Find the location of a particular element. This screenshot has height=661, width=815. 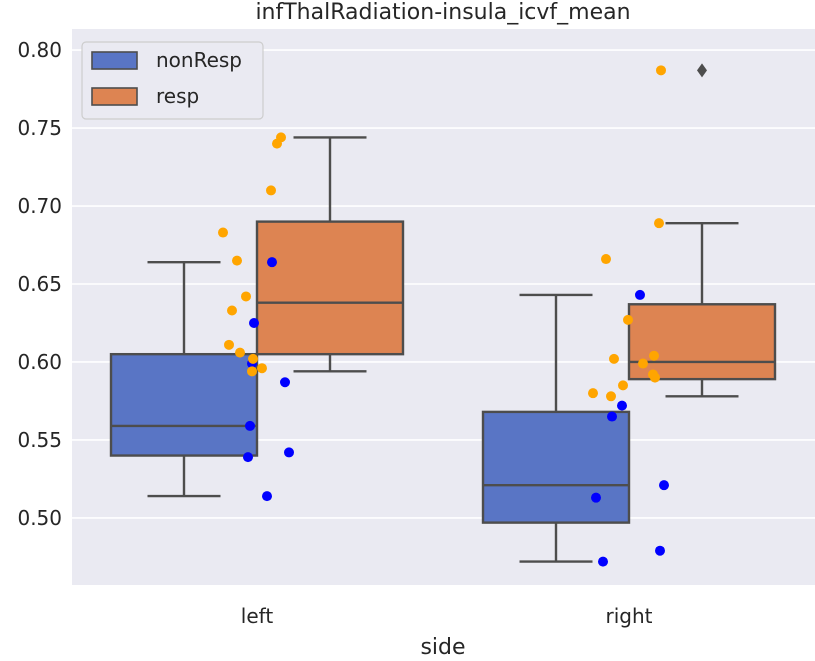

legend-label-nonResp: nonResp is located at coordinates (199, 60).